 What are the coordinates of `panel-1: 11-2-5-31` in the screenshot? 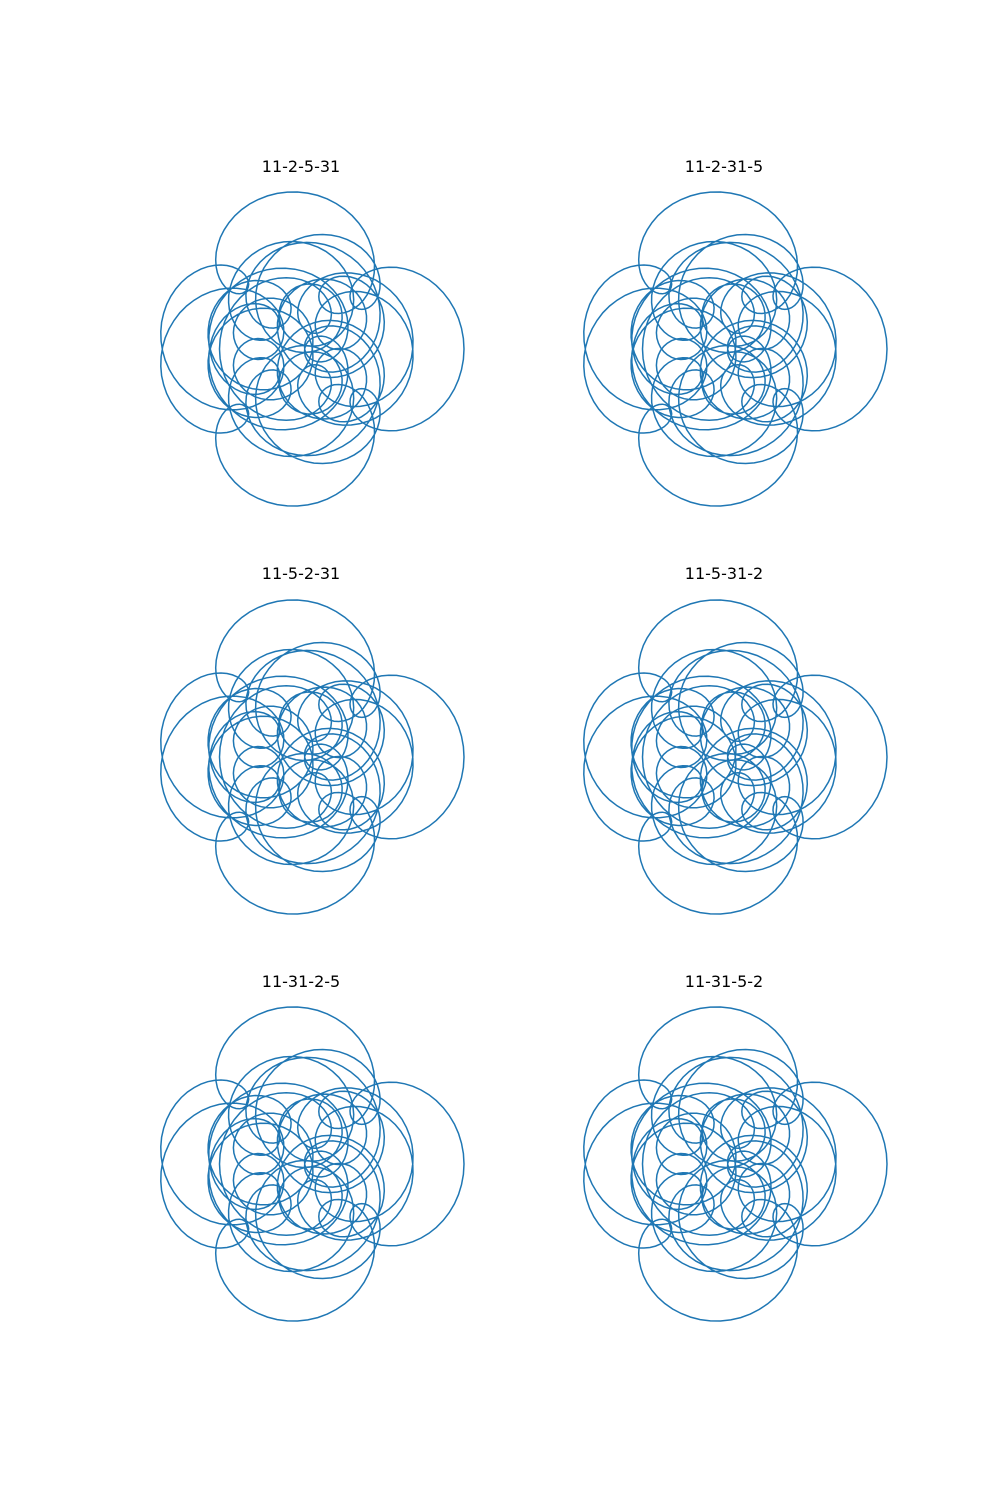 It's located at (312, 332).